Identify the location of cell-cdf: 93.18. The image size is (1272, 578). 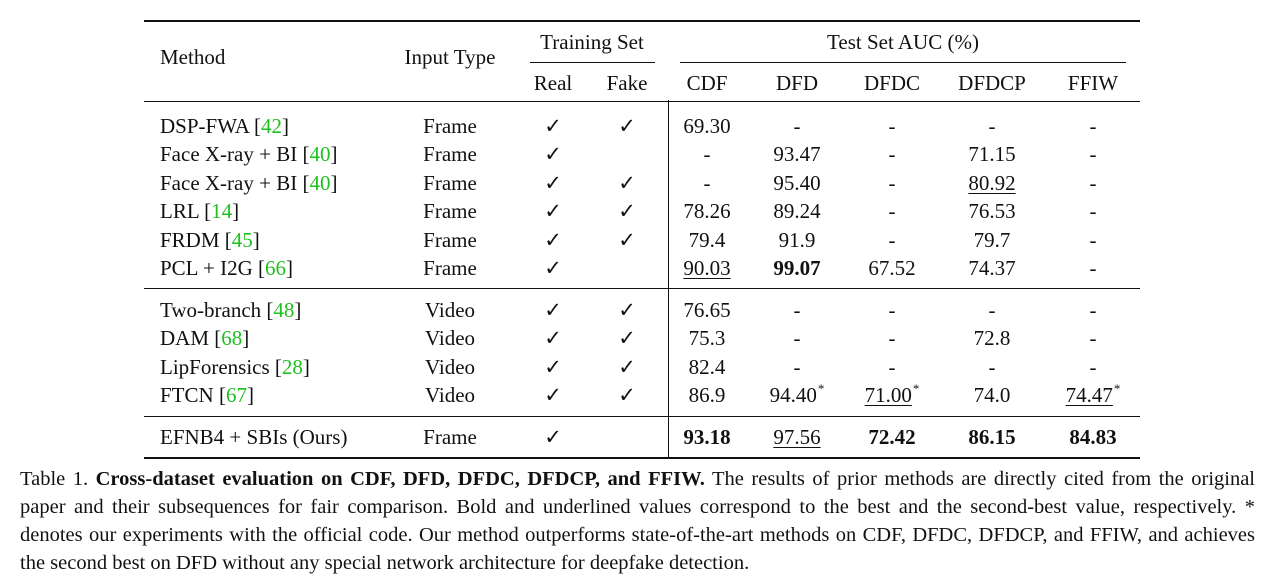
(707, 437).